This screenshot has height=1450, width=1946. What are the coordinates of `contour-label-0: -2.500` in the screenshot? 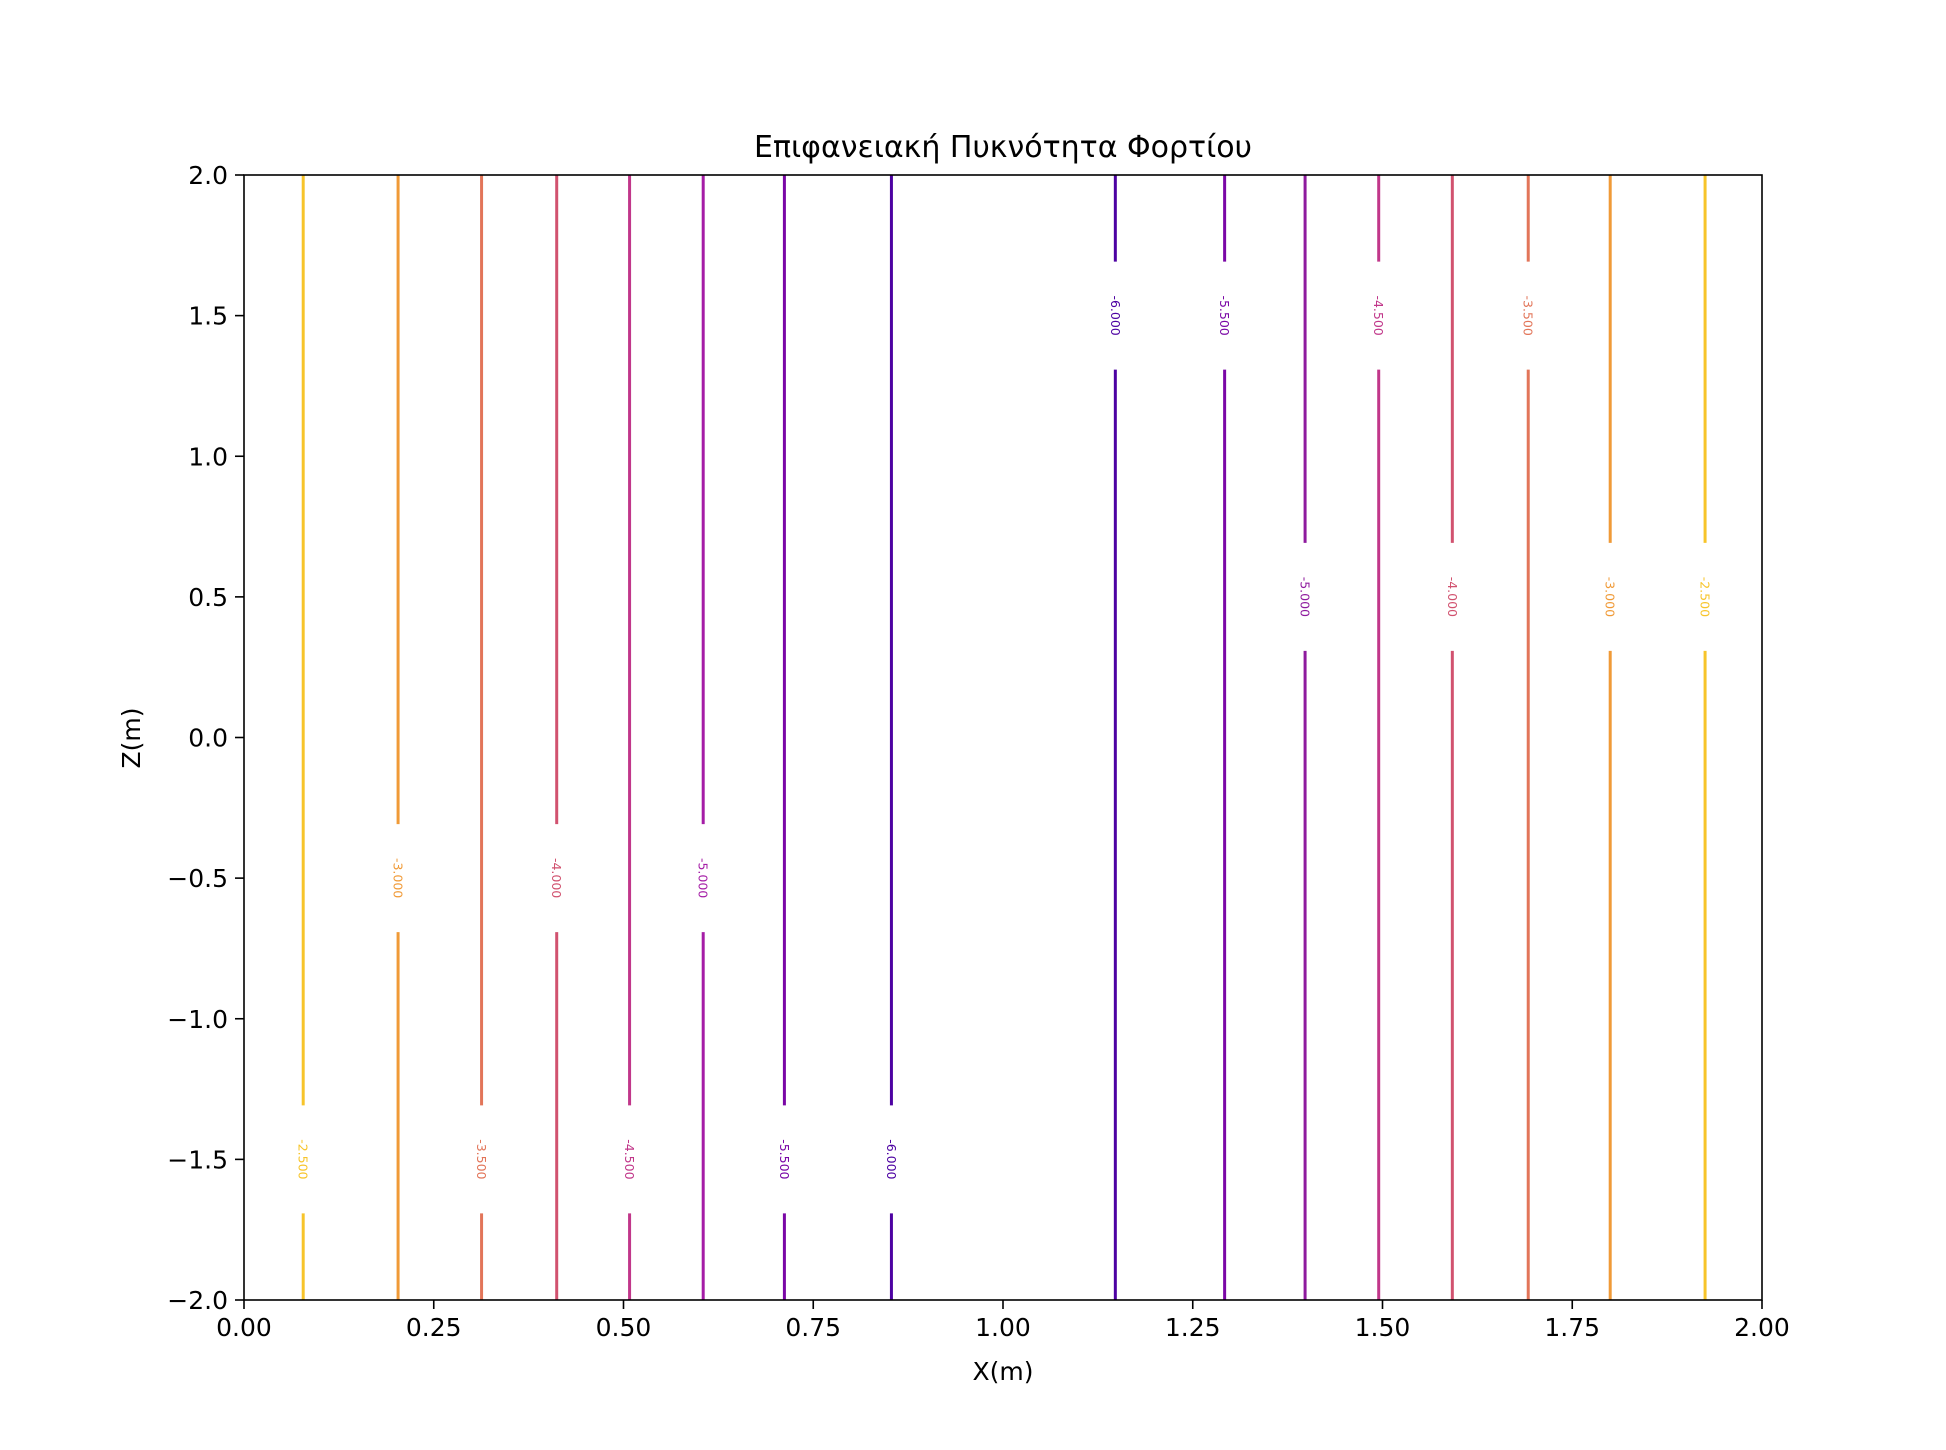 It's located at (303, 1159).